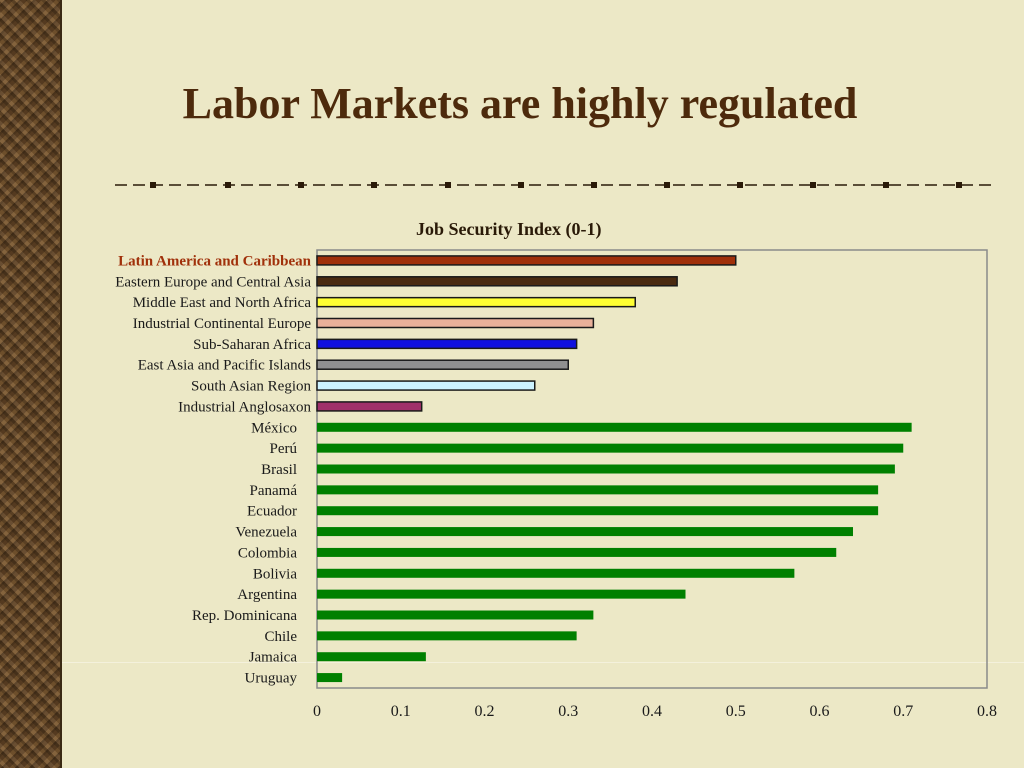  What do you see at coordinates (284, 449) in the screenshot?
I see `category-label-9: Perú` at bounding box center [284, 449].